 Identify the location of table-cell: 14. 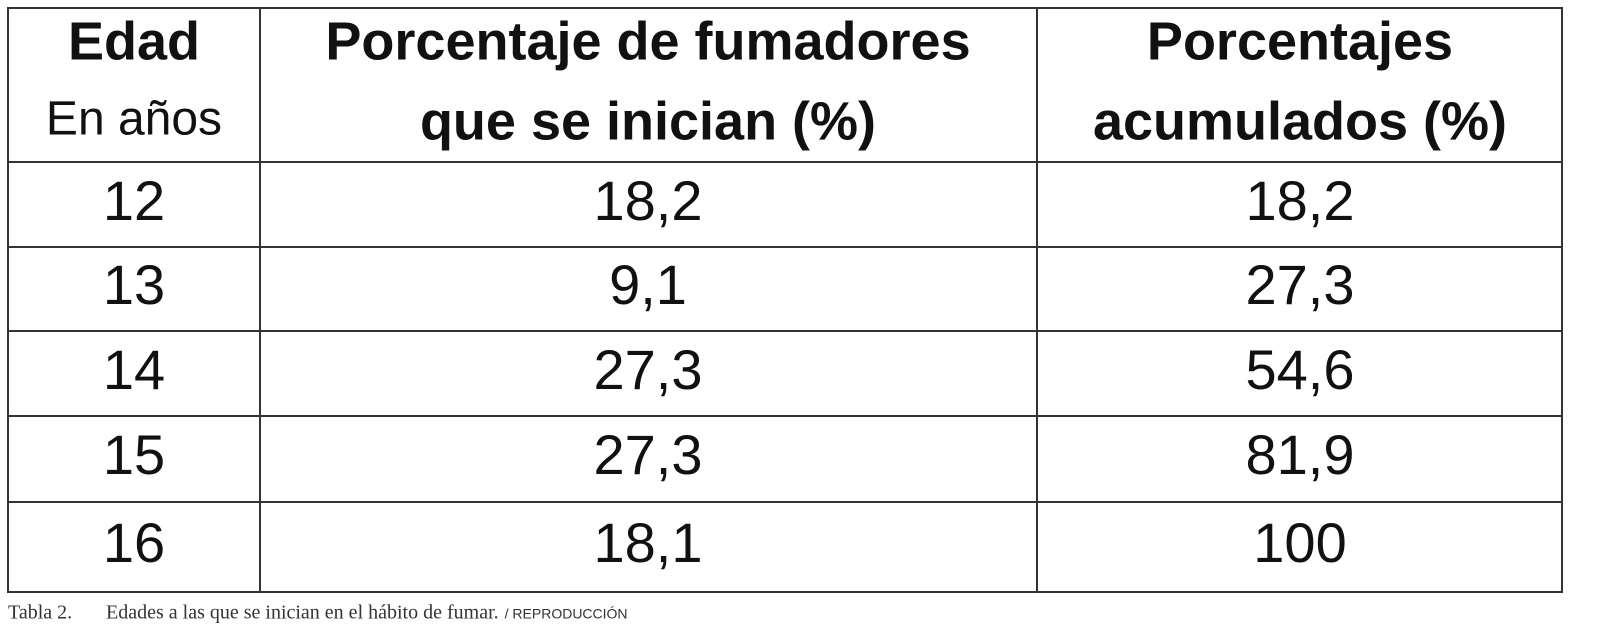
(134, 369).